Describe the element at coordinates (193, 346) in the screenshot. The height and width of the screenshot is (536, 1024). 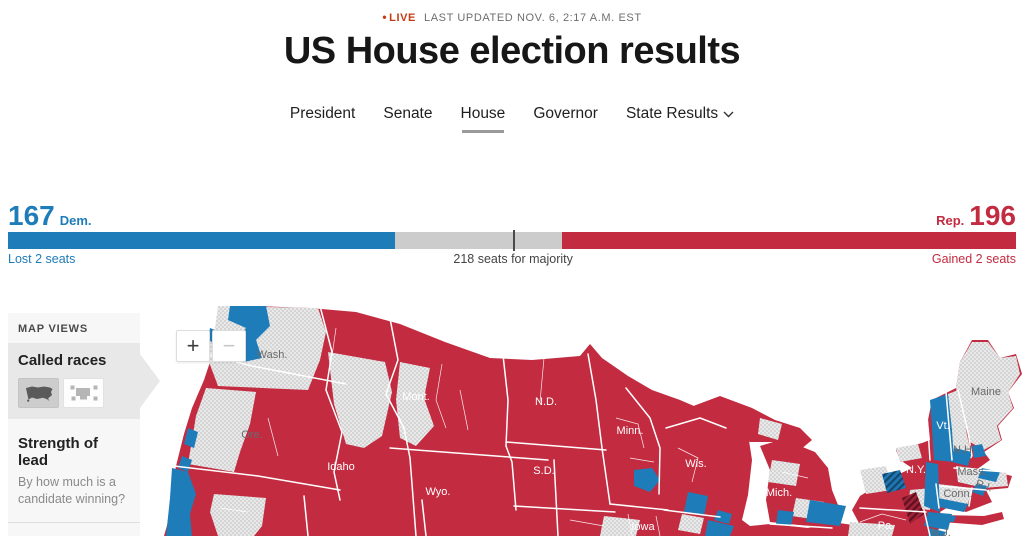
I see `zoom-in-button: +` at that location.